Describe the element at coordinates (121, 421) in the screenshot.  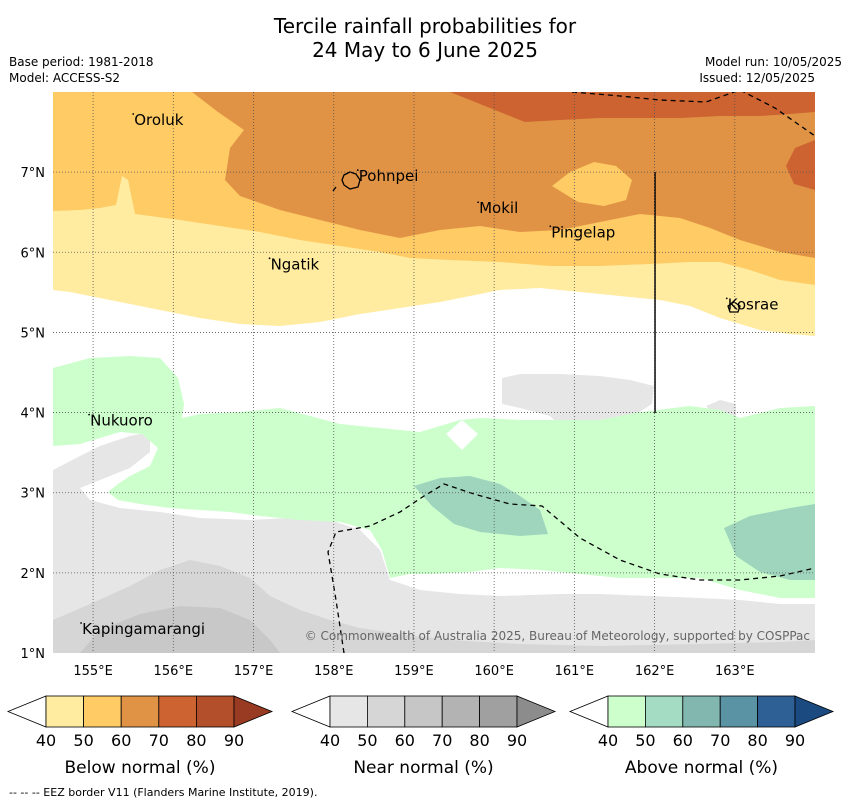
I see `place-label-nukuoro: Nukuoro` at that location.